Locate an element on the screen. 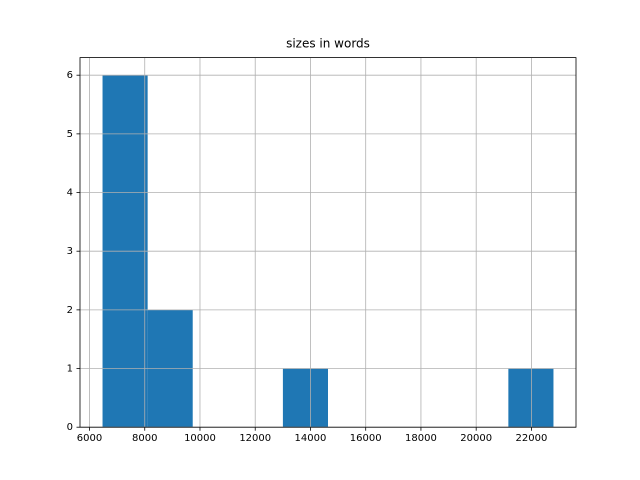 This screenshot has height=480, width=640. y-tick-label: 3 is located at coordinates (70, 251).